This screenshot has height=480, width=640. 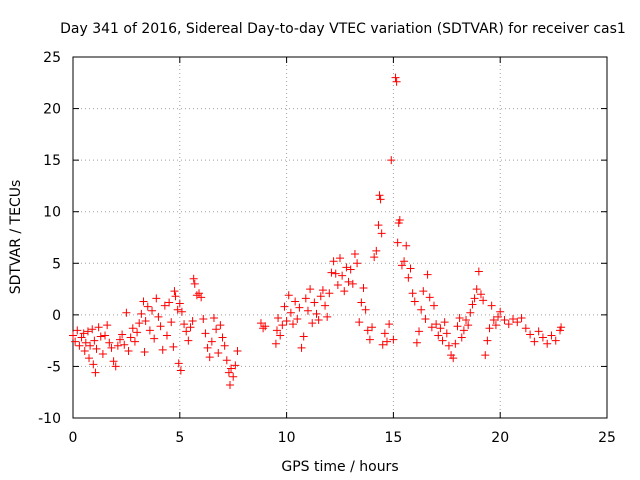 I want to click on y-tick-label: 25, so click(x=52, y=58).